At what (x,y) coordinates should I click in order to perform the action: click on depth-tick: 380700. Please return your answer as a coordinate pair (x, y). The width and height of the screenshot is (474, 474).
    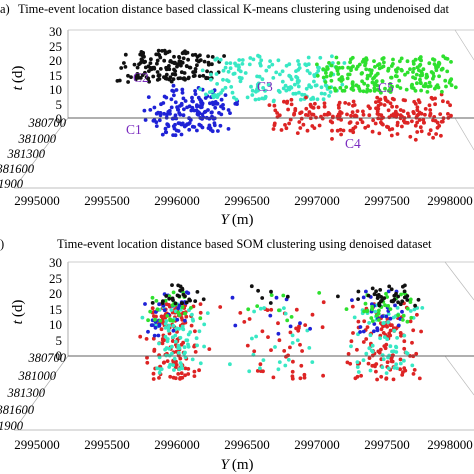
    Looking at the image, I should click on (47, 123).